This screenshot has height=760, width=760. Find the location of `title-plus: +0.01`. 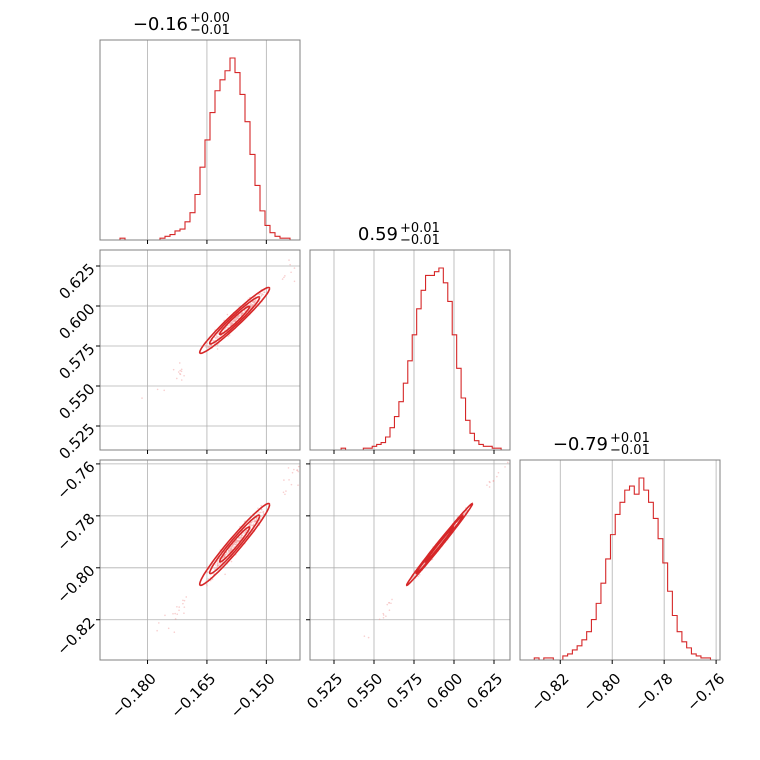

title-plus: +0.01 is located at coordinates (420, 228).